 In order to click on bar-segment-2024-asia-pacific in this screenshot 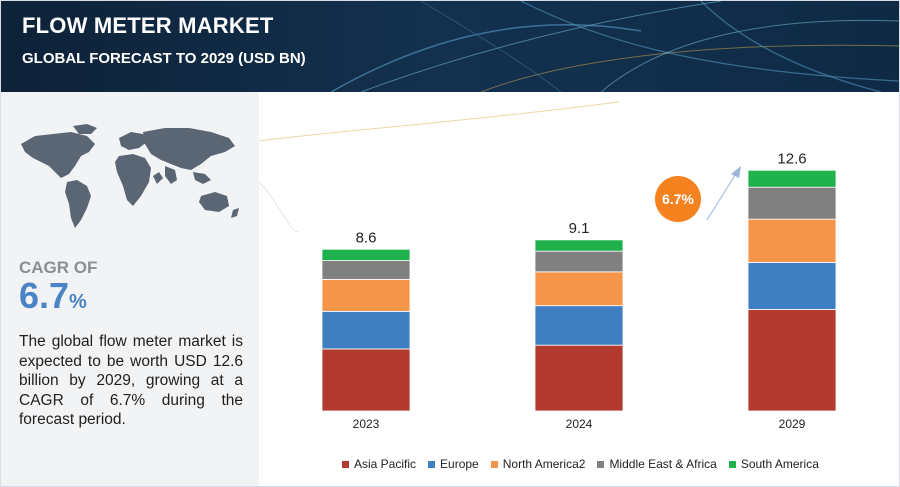, I will do `click(579, 378)`.